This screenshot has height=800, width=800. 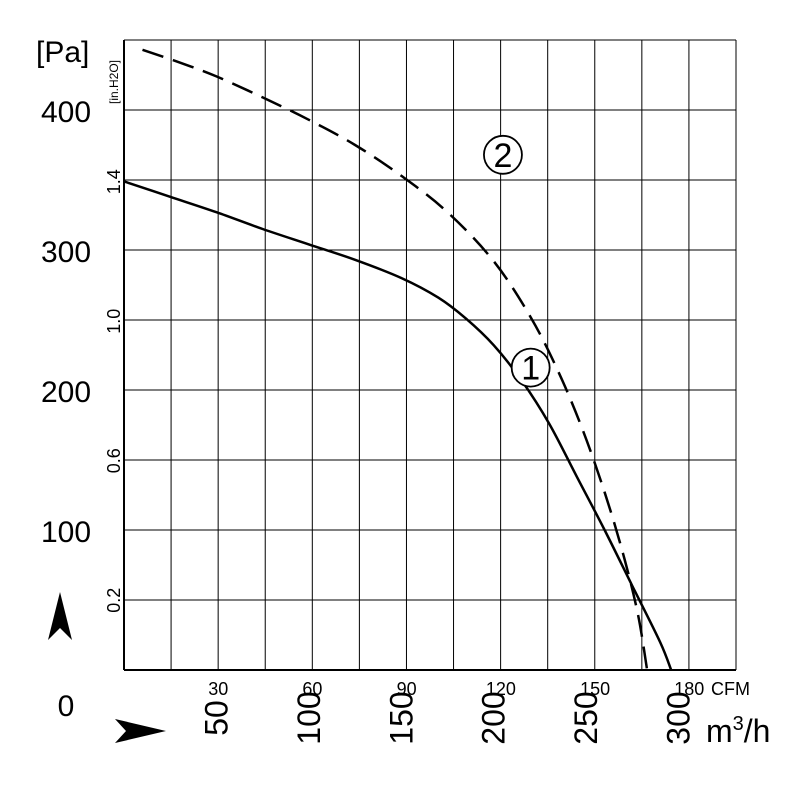 What do you see at coordinates (501, 689) in the screenshot?
I see `x-tick-label-cfm: 120` at bounding box center [501, 689].